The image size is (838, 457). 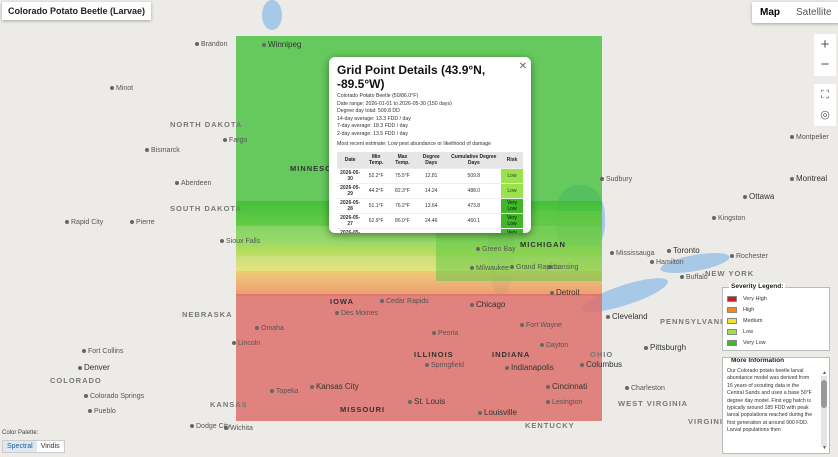 What do you see at coordinates (728, 218) in the screenshot?
I see `city-label: Kingston` at bounding box center [728, 218].